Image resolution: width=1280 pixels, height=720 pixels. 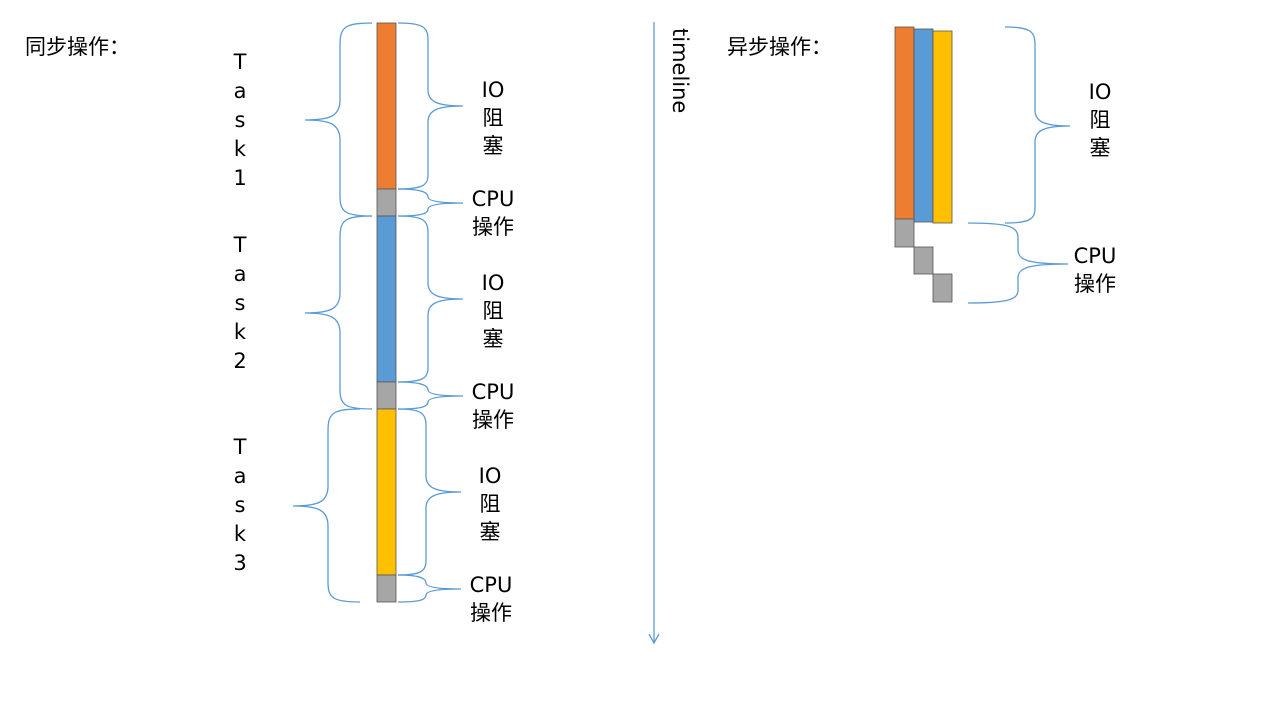 I want to click on async-io-label: IO 阻塞, so click(x=1100, y=120).